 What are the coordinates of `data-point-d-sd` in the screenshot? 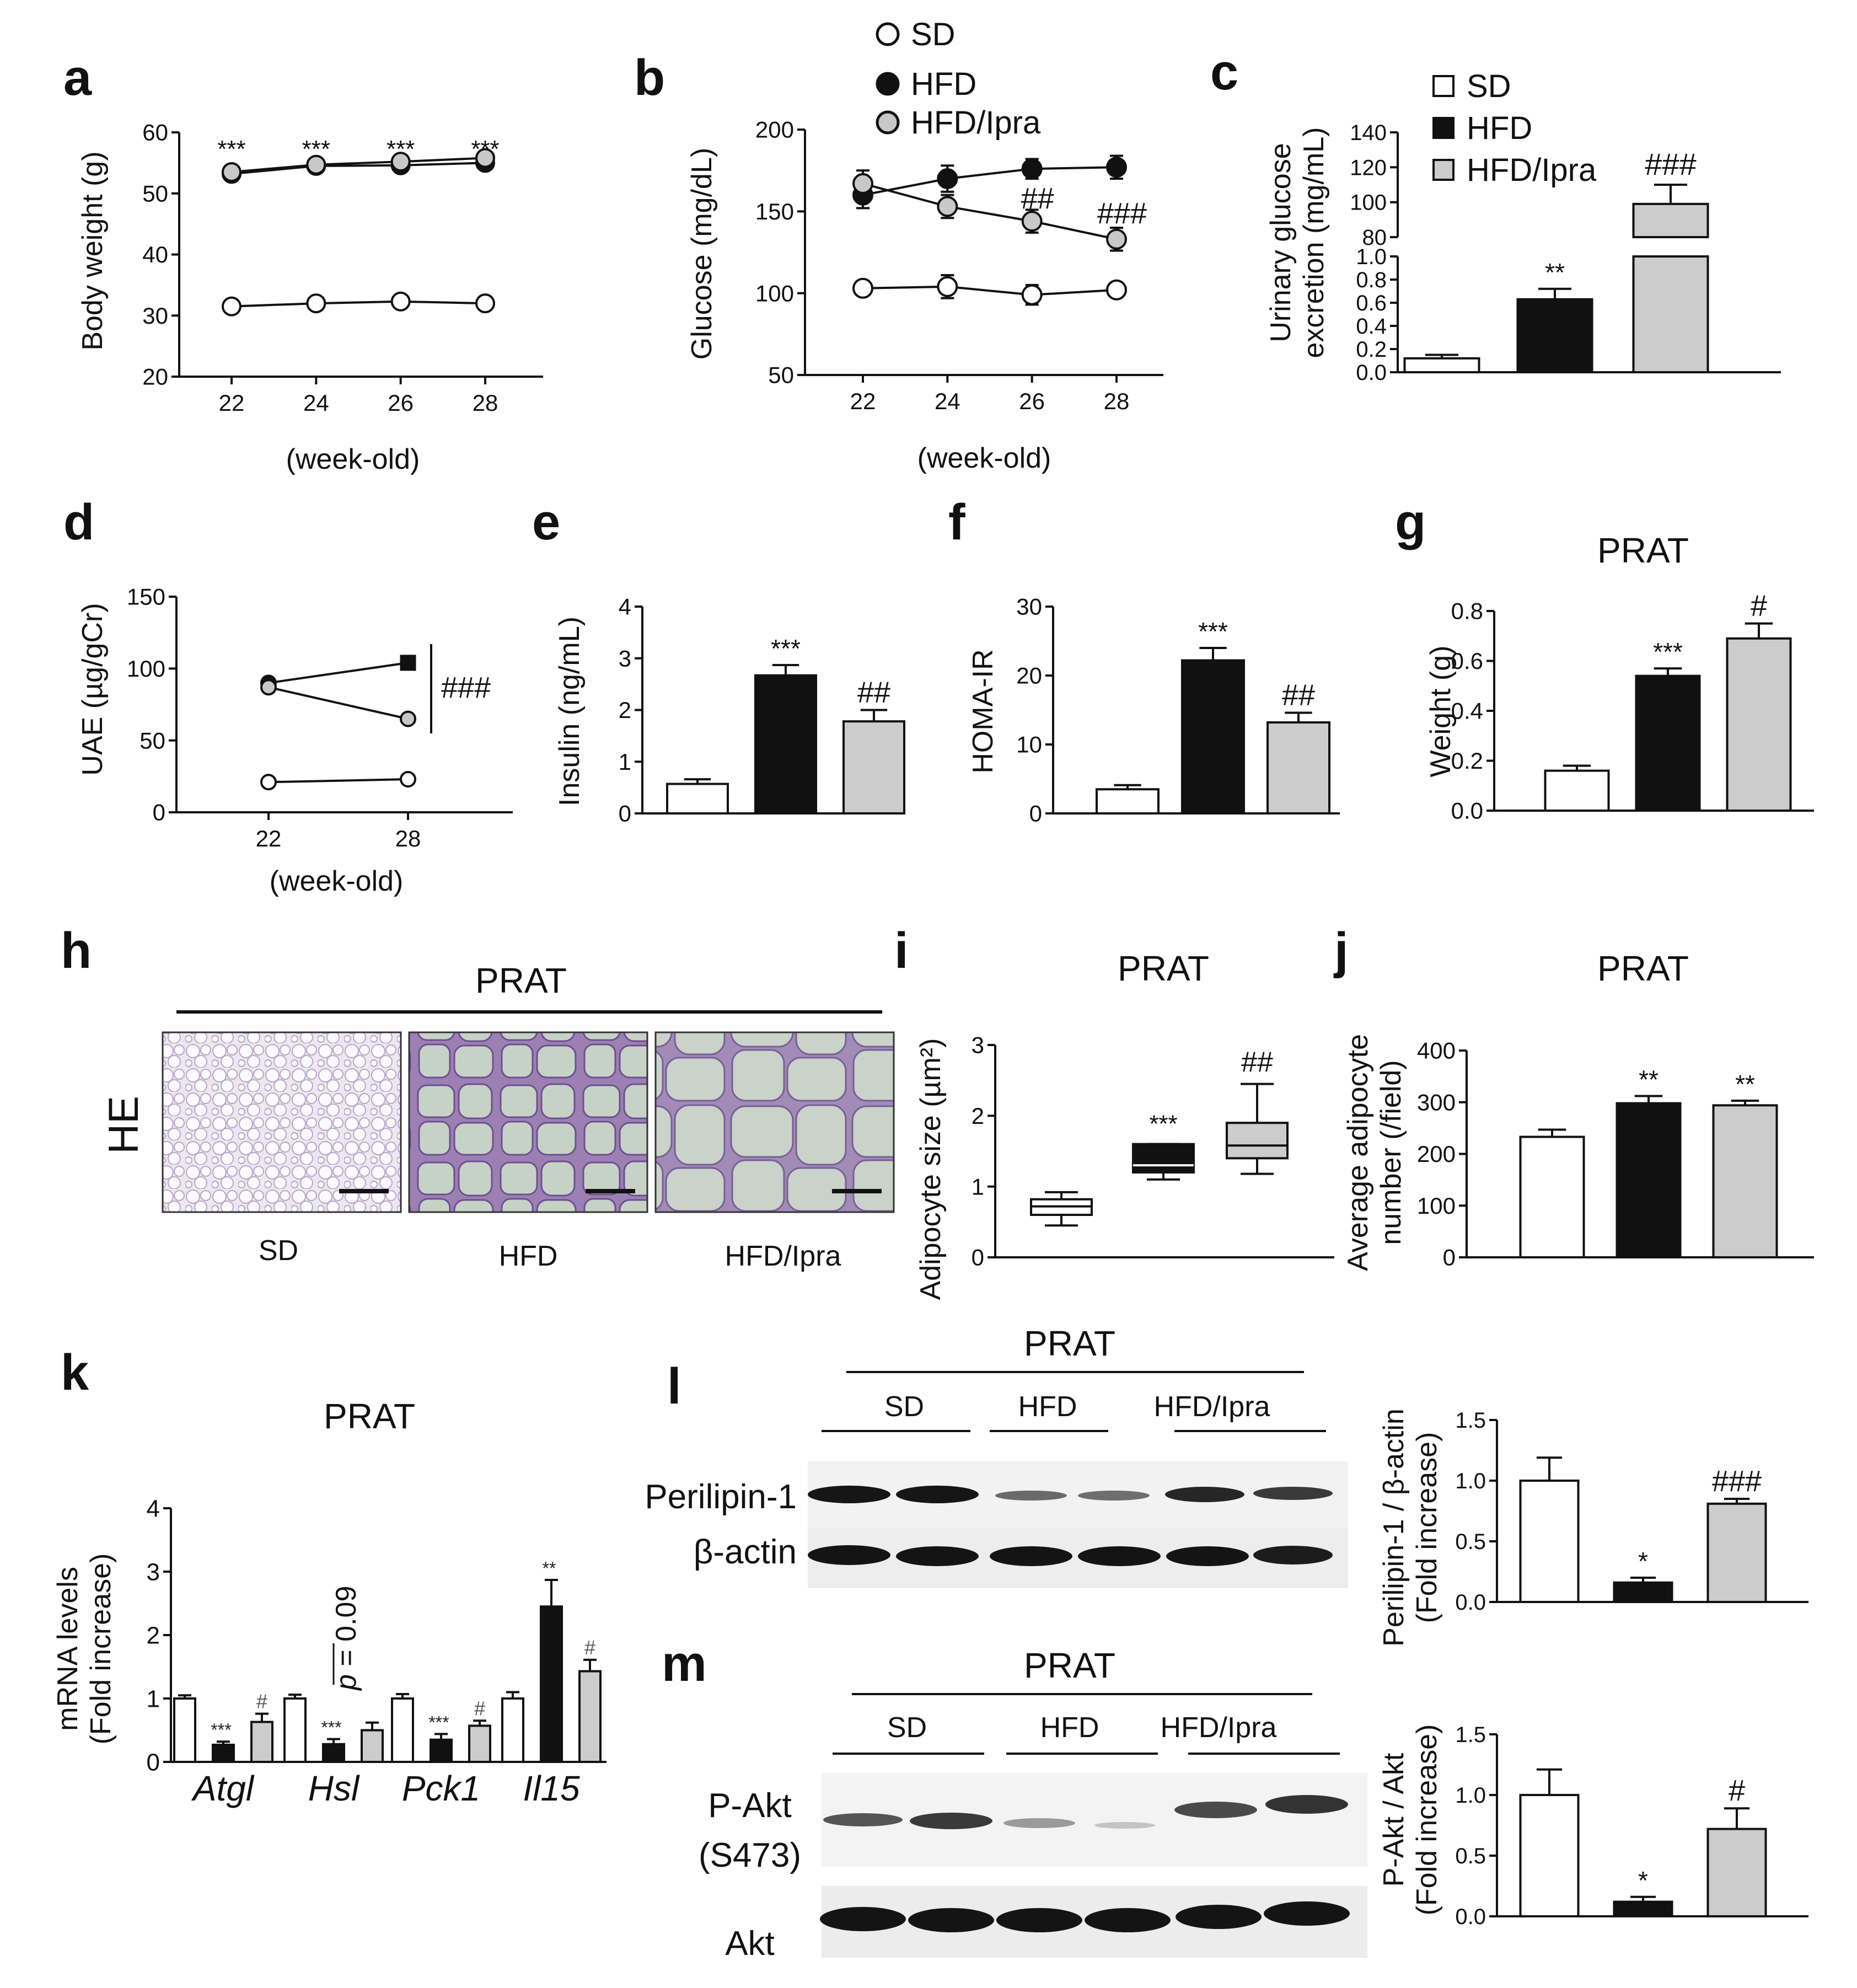 It's located at (408, 779).